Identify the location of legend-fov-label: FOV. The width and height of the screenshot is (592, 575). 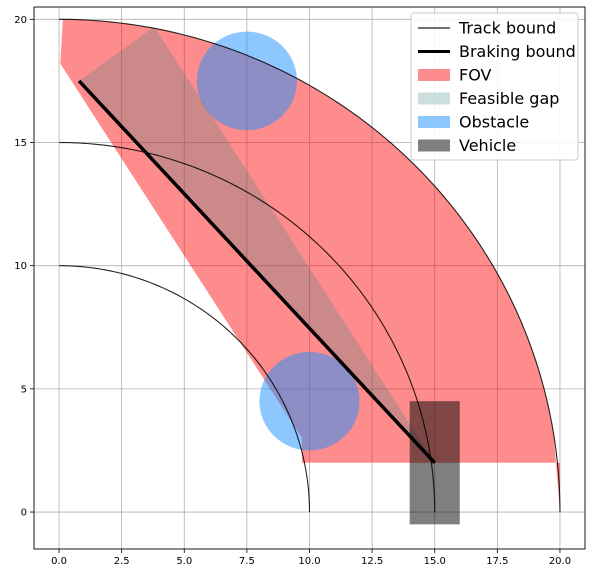
(475, 75).